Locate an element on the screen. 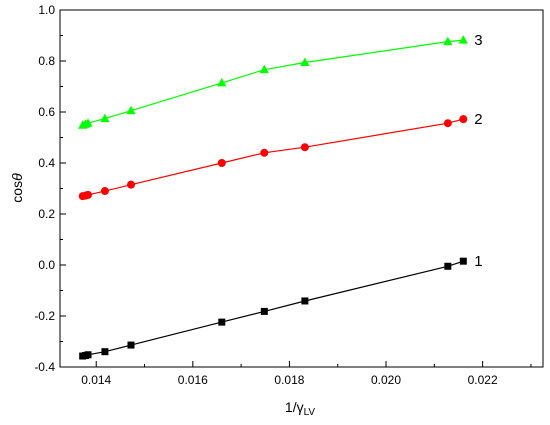 Image resolution: width=550 pixels, height=425 pixels. y-tick-label: 0.4 is located at coordinates (46, 163).